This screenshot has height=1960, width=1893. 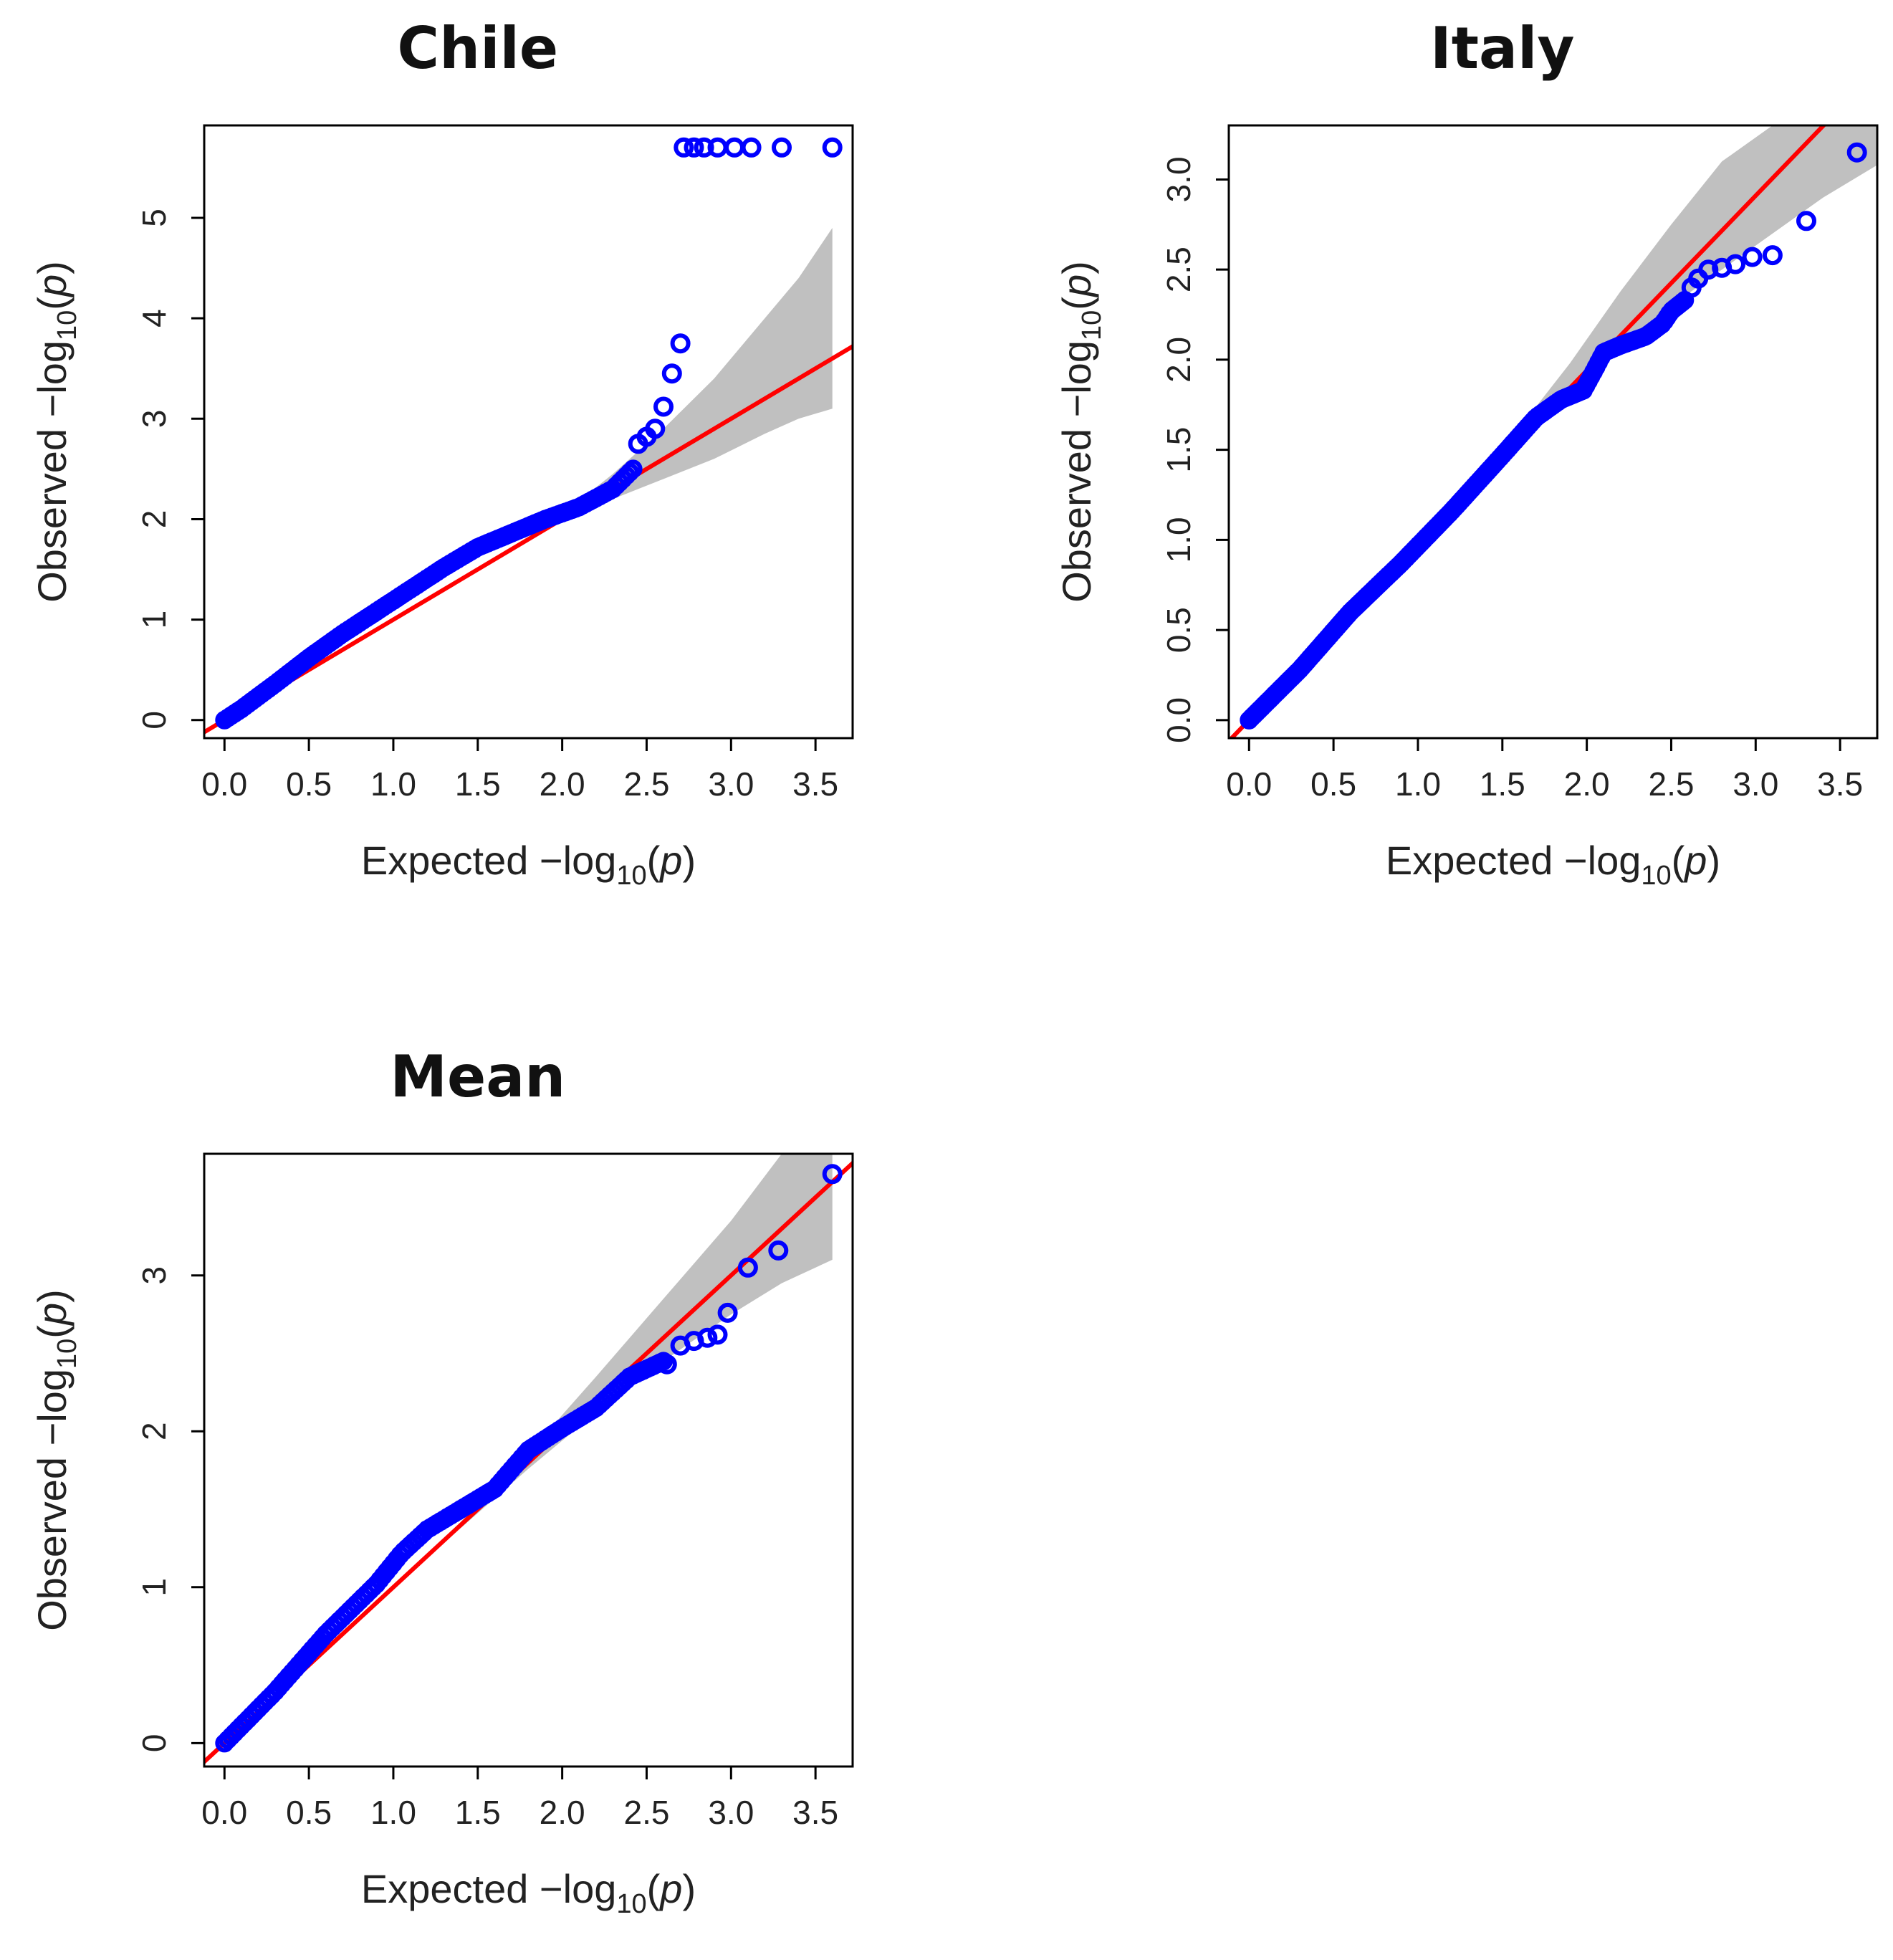 What do you see at coordinates (154, 318) in the screenshot?
I see `y-tick-label: 4` at bounding box center [154, 318].